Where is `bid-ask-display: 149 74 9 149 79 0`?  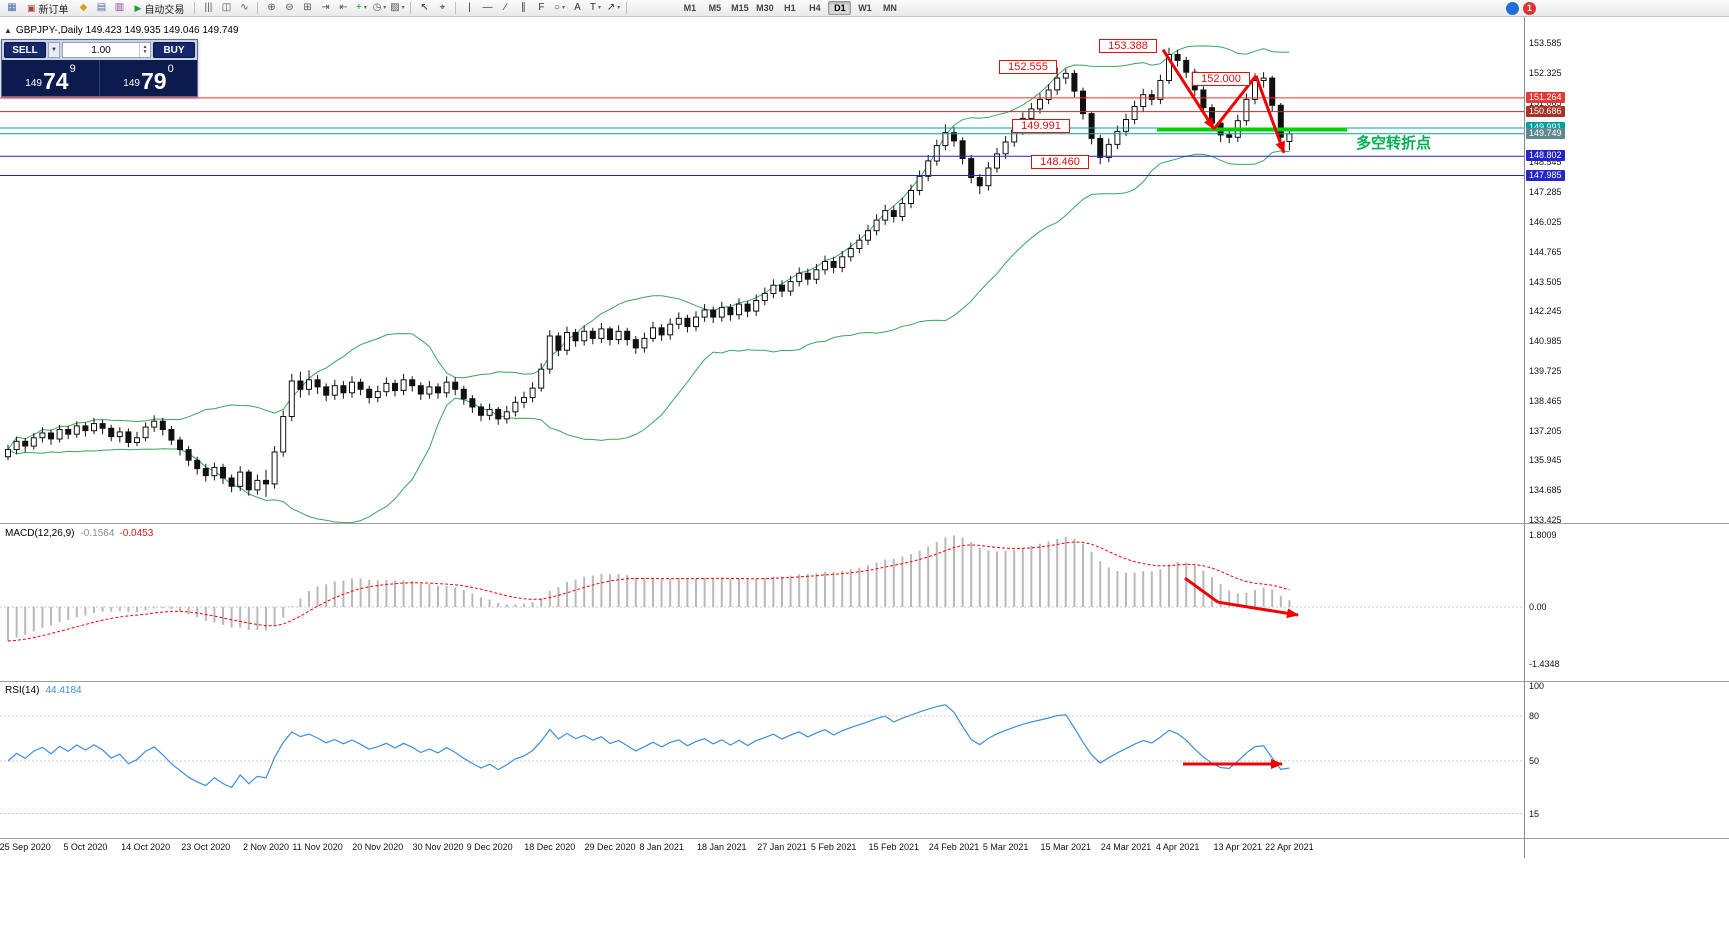
bid-ask-display: 149 74 9 149 79 0 is located at coordinates (99, 78).